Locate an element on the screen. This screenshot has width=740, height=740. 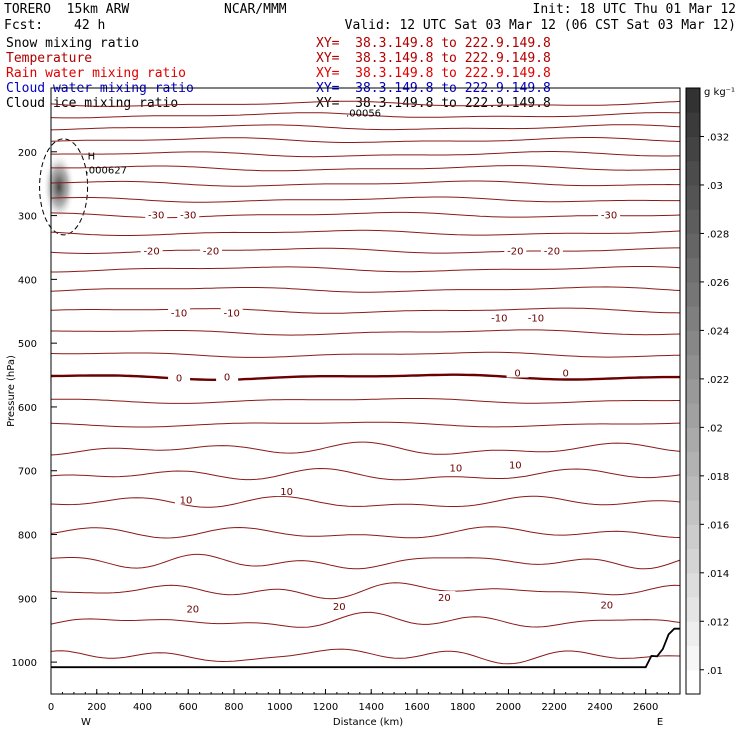
x-tick-label: 2200 is located at coordinates (553, 707).